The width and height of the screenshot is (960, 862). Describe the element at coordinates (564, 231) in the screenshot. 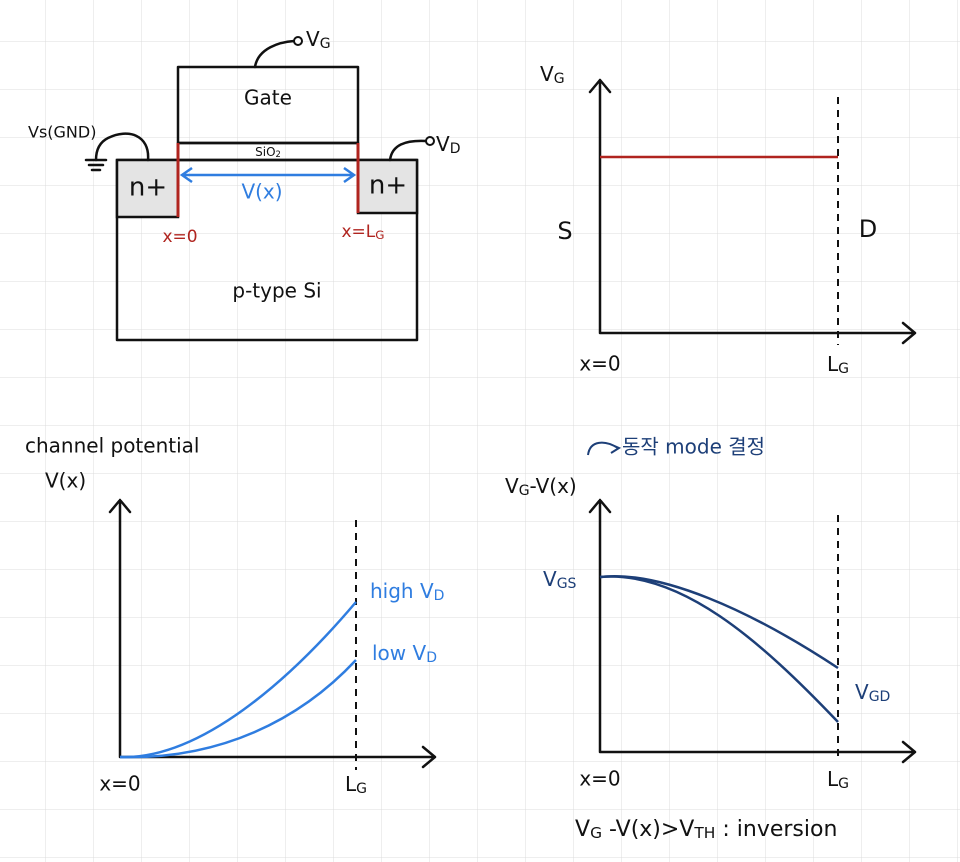

I see `source-label: S` at that location.